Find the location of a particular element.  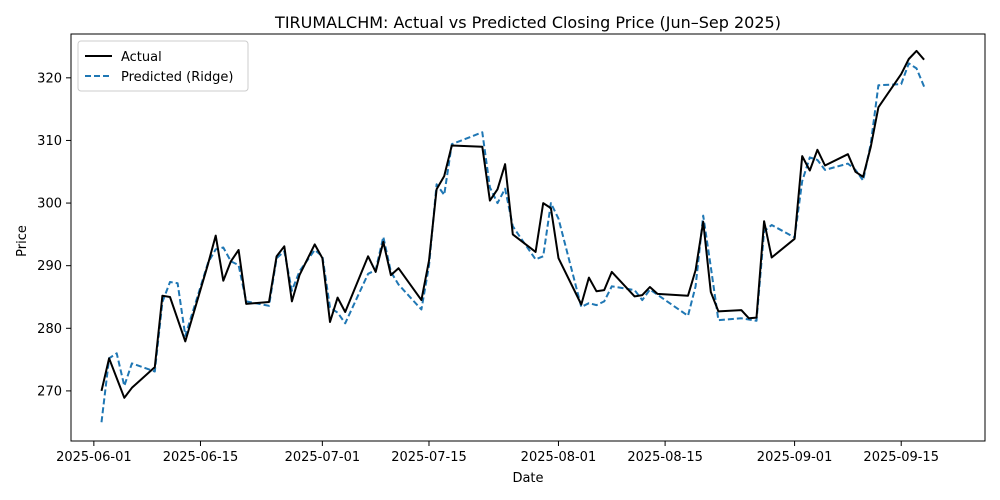

x-tick-label: 2025-06-15 is located at coordinates (201, 457).